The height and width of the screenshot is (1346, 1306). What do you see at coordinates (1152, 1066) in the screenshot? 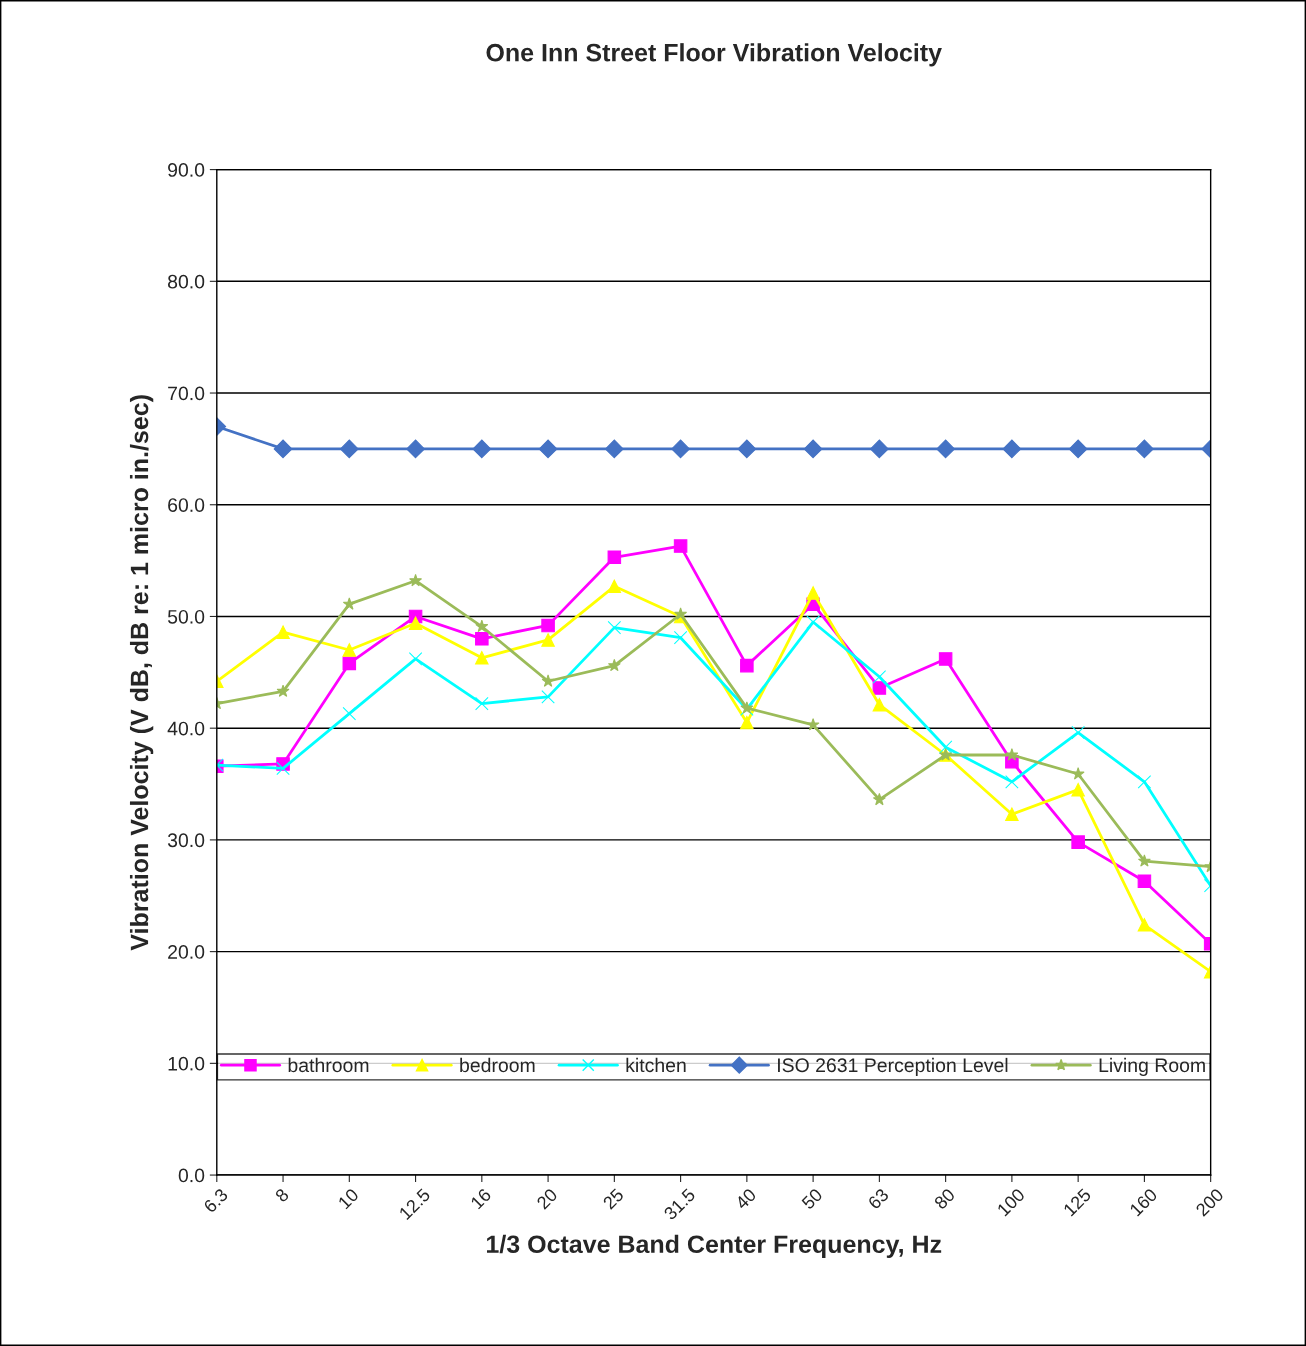
I see `legend-label: Living Room` at bounding box center [1152, 1066].